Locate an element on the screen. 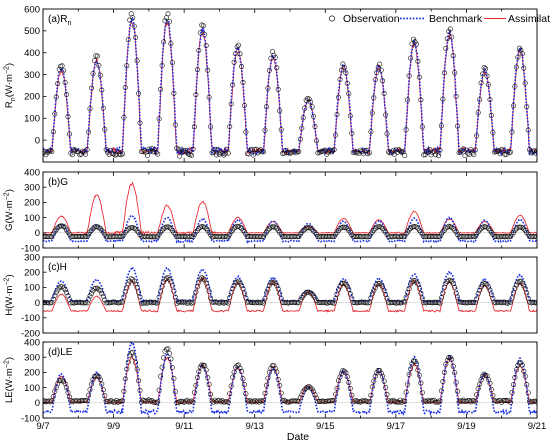 Image resolution: width=550 pixels, height=445 pixels. y-axis-label: Rn(W·m−2) is located at coordinates (11, 85).